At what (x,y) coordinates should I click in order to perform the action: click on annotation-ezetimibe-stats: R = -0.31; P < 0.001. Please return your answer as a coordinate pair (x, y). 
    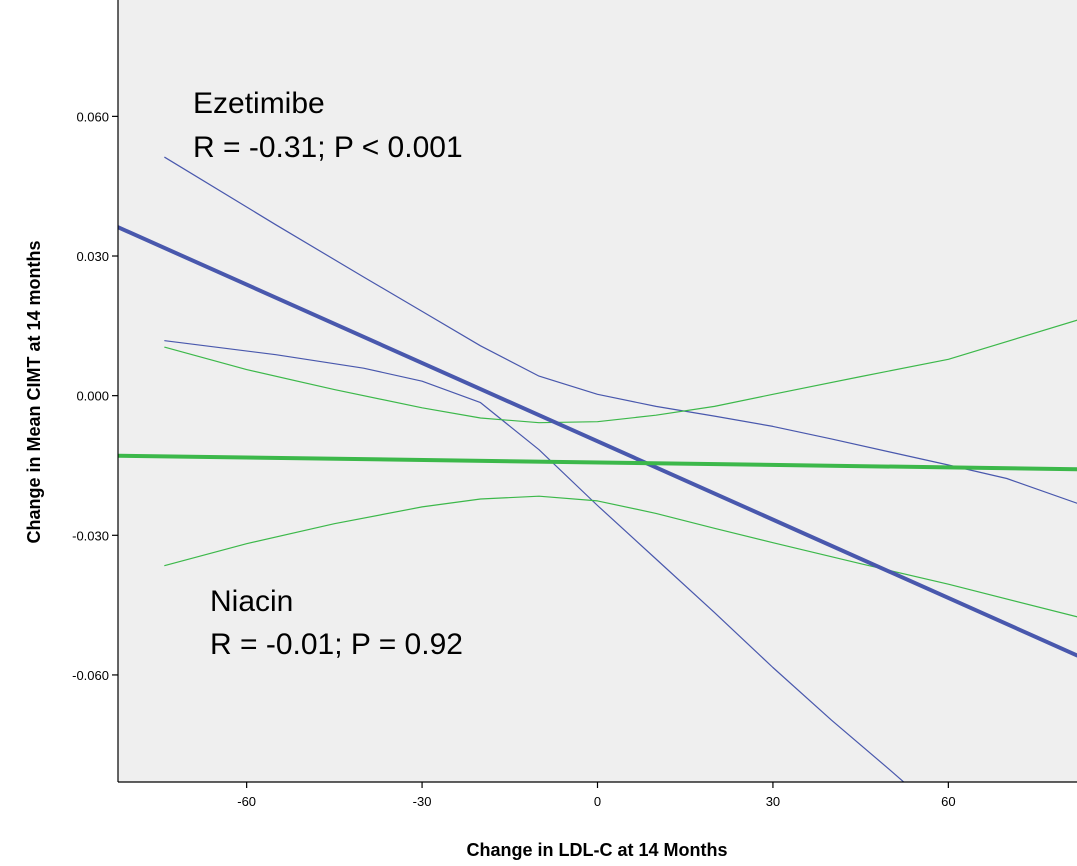
    Looking at the image, I should click on (328, 147).